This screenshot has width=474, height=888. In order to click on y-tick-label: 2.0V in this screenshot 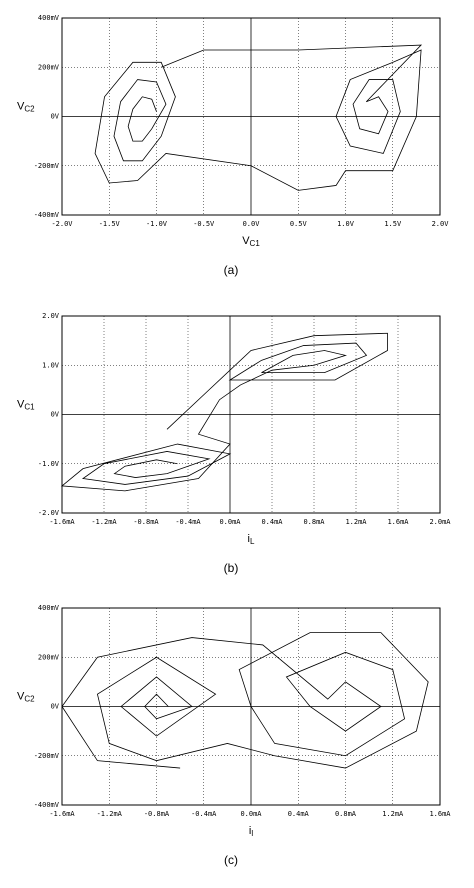, I will do `click(51, 316)`.